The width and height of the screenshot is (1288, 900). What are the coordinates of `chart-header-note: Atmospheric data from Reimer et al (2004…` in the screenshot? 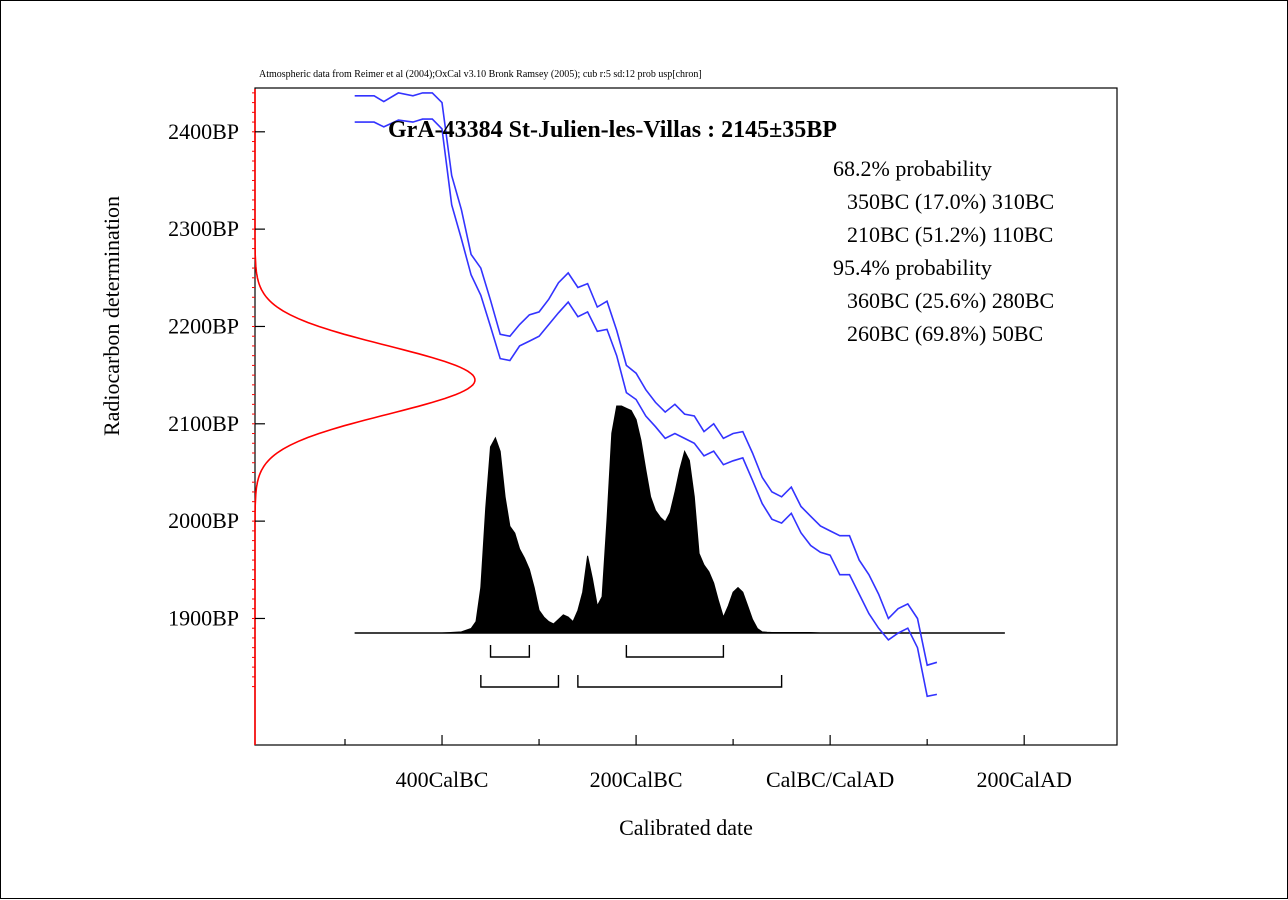 It's located at (480, 74).